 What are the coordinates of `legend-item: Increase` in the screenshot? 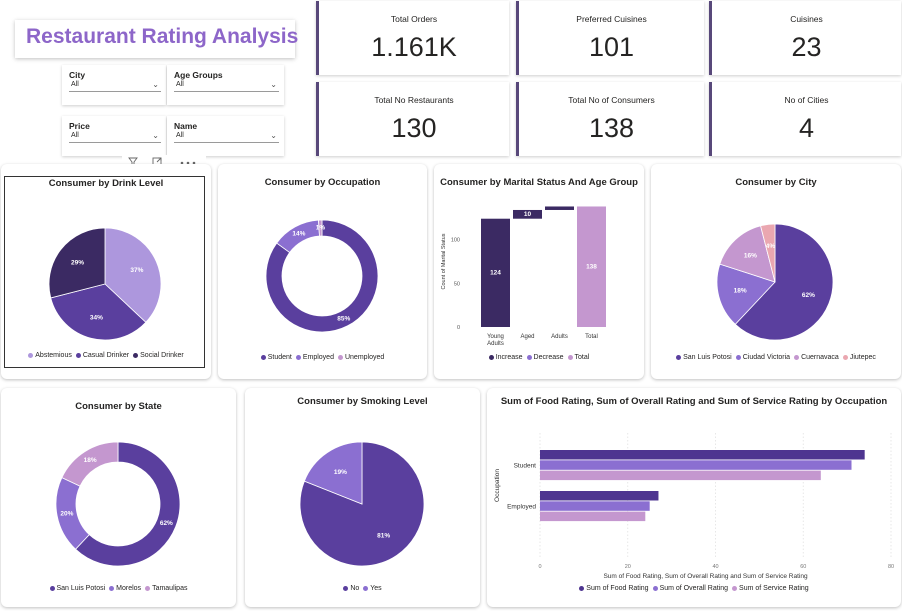 It's located at (505, 357).